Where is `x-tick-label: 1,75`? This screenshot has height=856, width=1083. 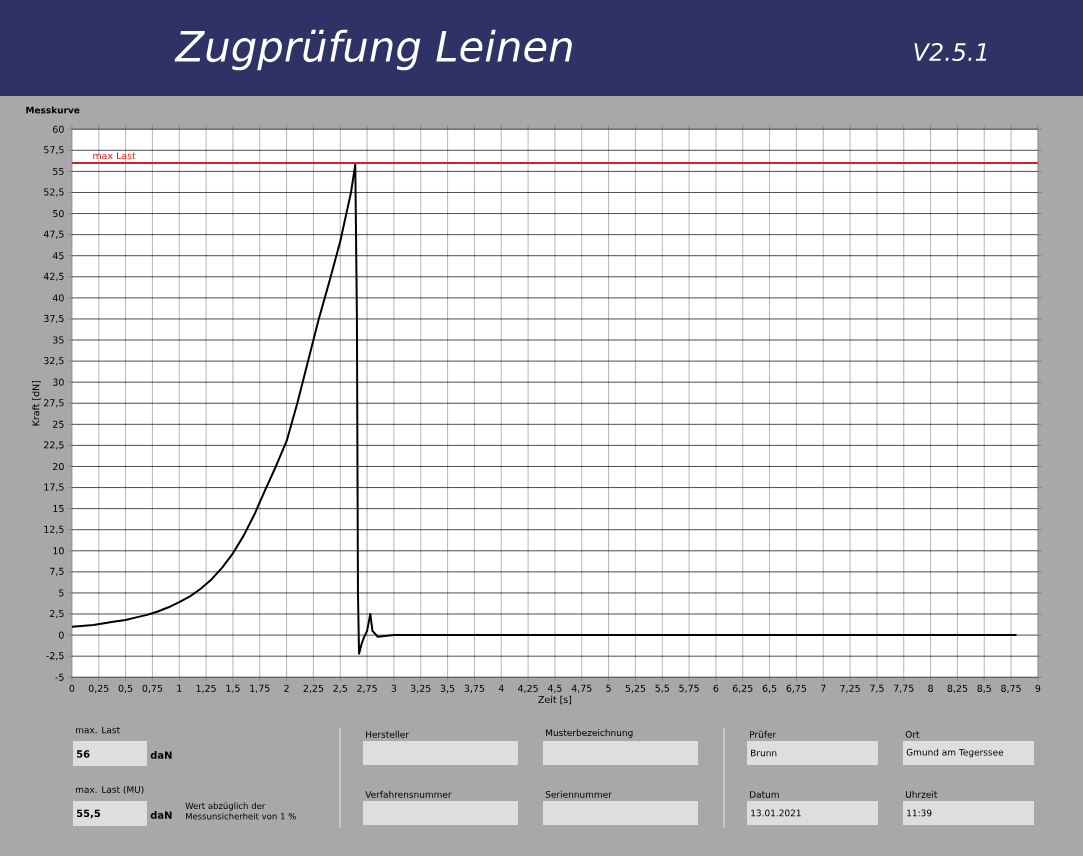 x-tick-label: 1,75 is located at coordinates (260, 688).